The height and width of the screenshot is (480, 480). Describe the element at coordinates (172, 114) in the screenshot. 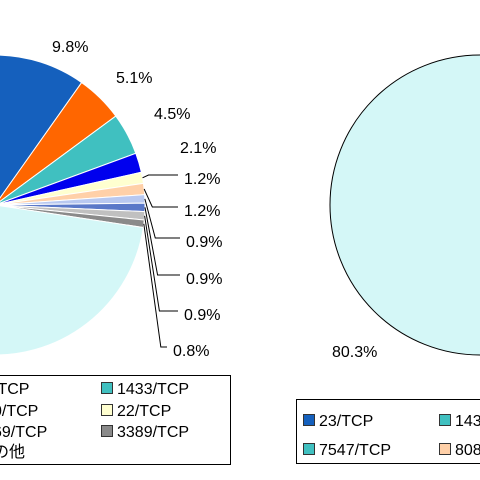

I see `data-label: 4.5%` at that location.